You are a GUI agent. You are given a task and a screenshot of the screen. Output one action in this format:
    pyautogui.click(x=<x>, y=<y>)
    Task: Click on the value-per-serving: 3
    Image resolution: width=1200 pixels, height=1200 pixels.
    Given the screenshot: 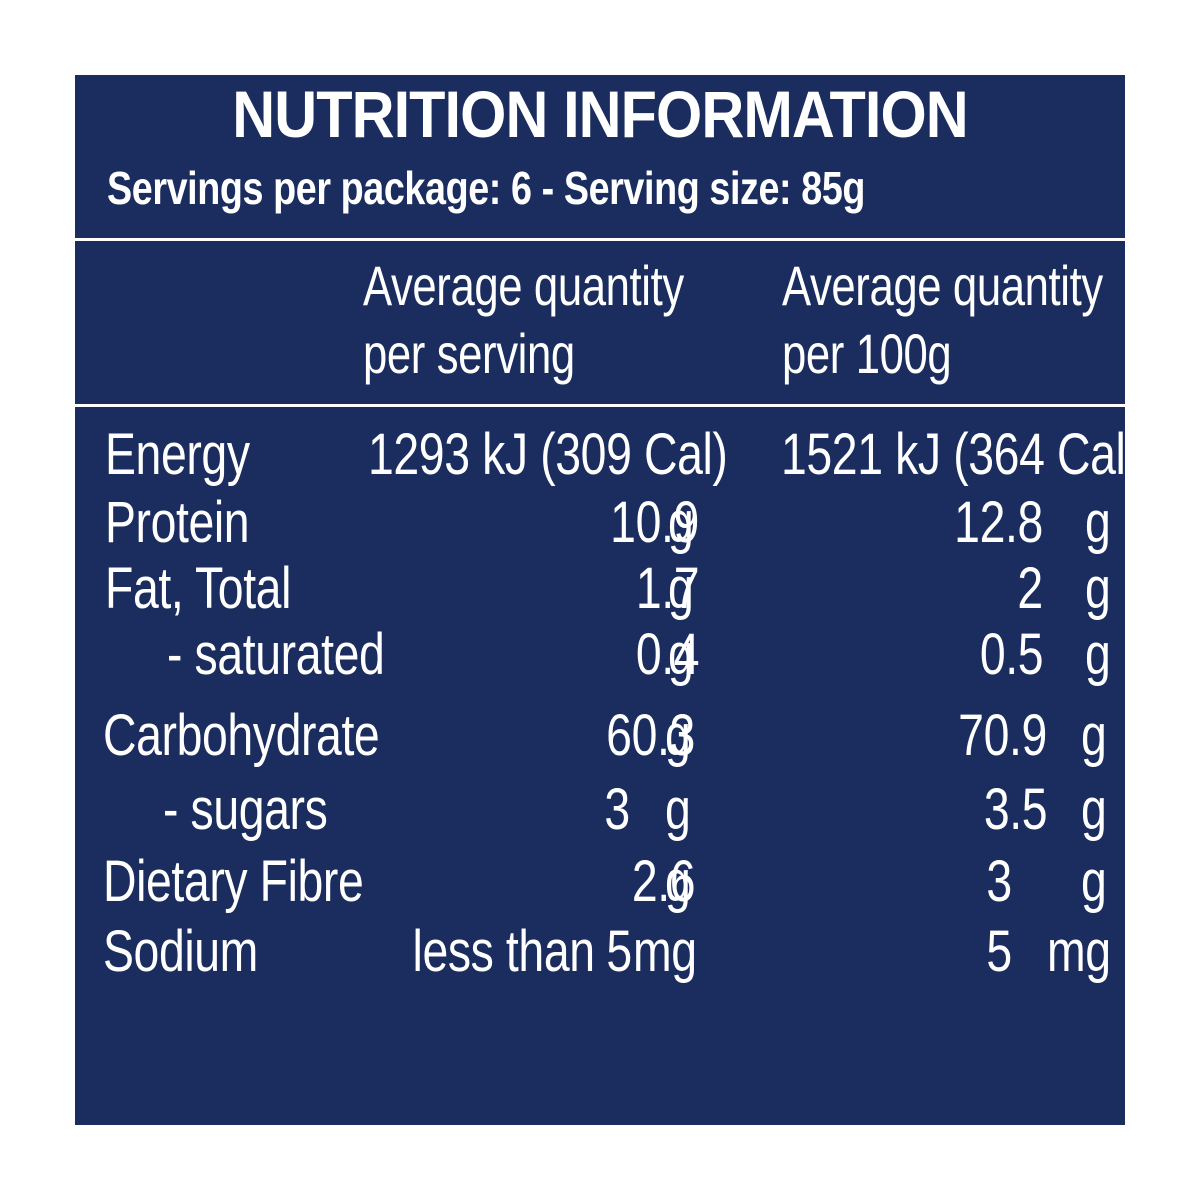 What is the action you would take?
    pyautogui.click(x=617, y=809)
    